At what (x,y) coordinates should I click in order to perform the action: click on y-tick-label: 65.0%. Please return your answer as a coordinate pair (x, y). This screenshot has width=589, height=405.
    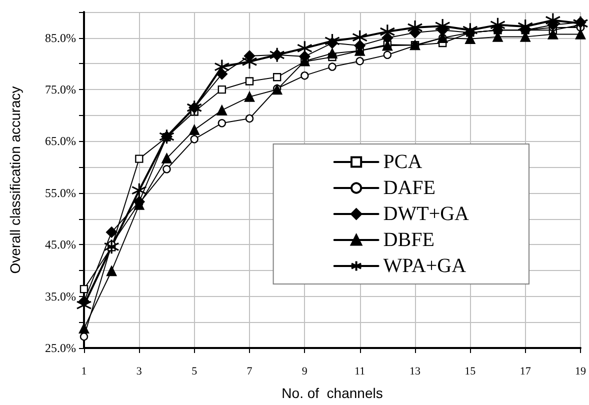
    Looking at the image, I should click on (60, 141).